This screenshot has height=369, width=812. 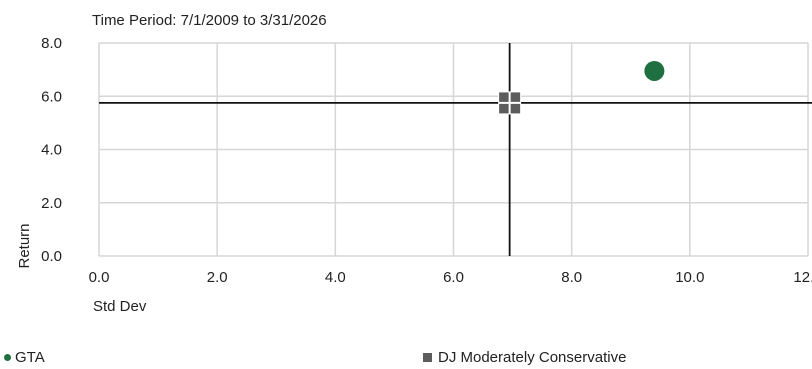 I want to click on x-axis-label: Std Dev, so click(x=120, y=306).